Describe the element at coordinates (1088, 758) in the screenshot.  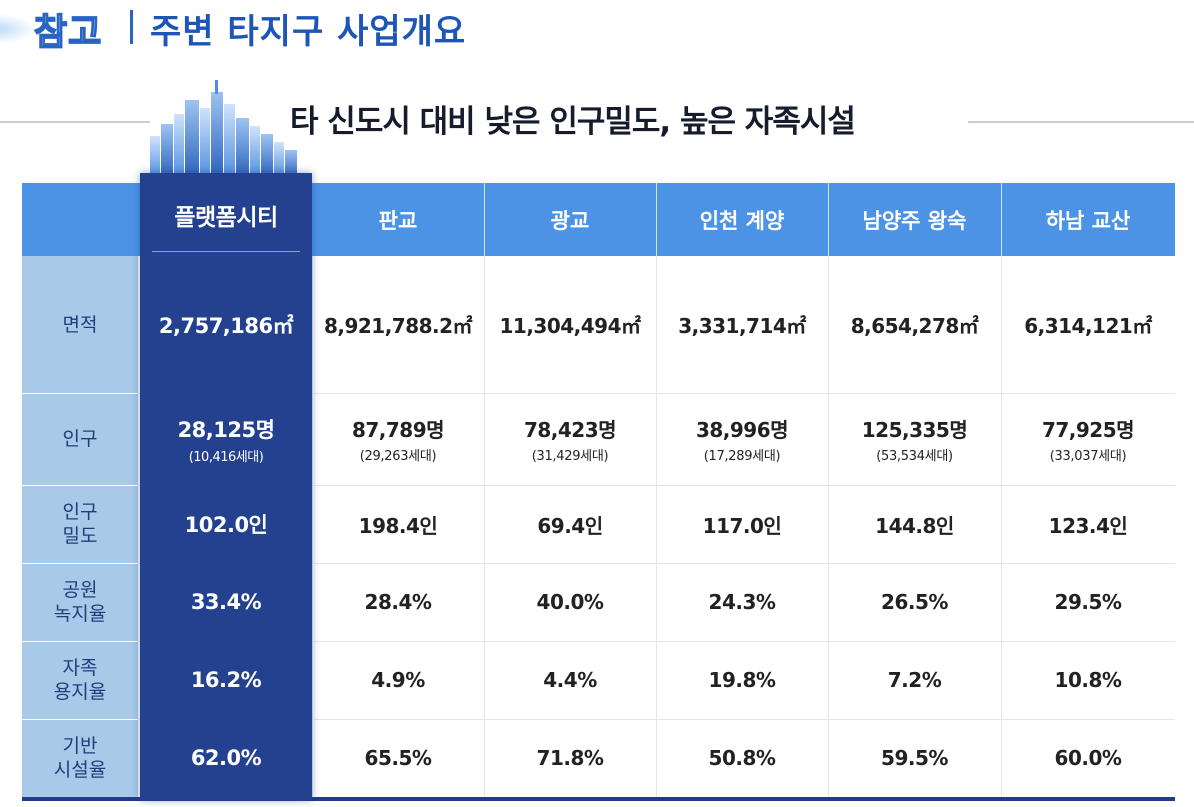
I see `table-cell: 60.0%` at that location.